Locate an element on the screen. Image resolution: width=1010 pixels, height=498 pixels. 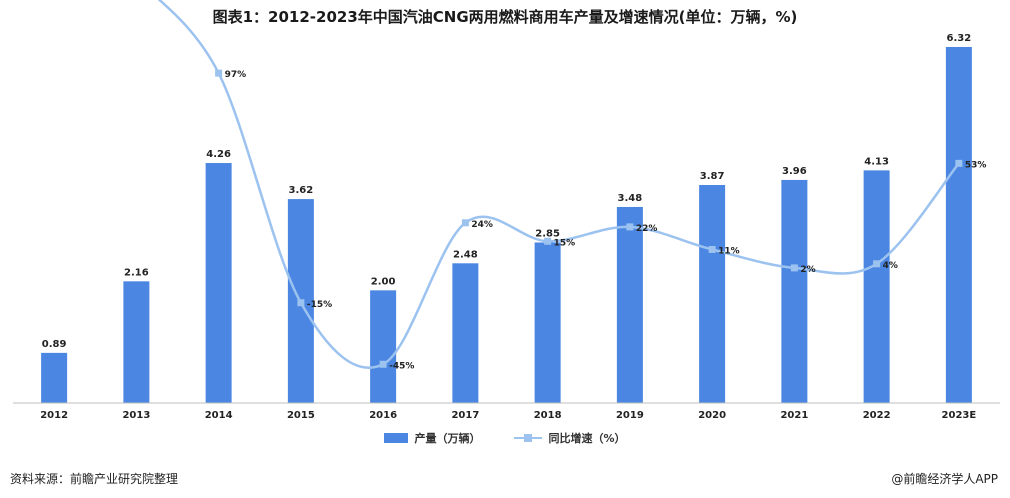
x-tick-label: 2022 is located at coordinates (877, 415).